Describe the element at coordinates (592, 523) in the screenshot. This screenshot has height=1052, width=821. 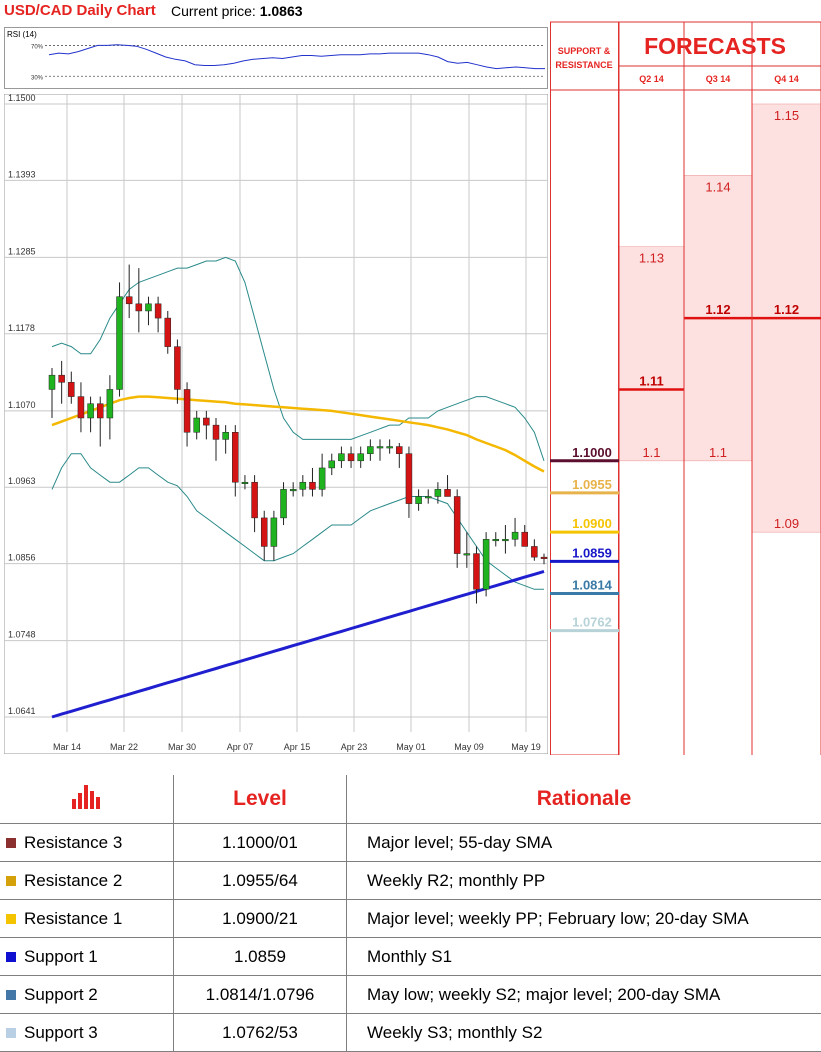
I see `sr-value: 1.0900` at that location.